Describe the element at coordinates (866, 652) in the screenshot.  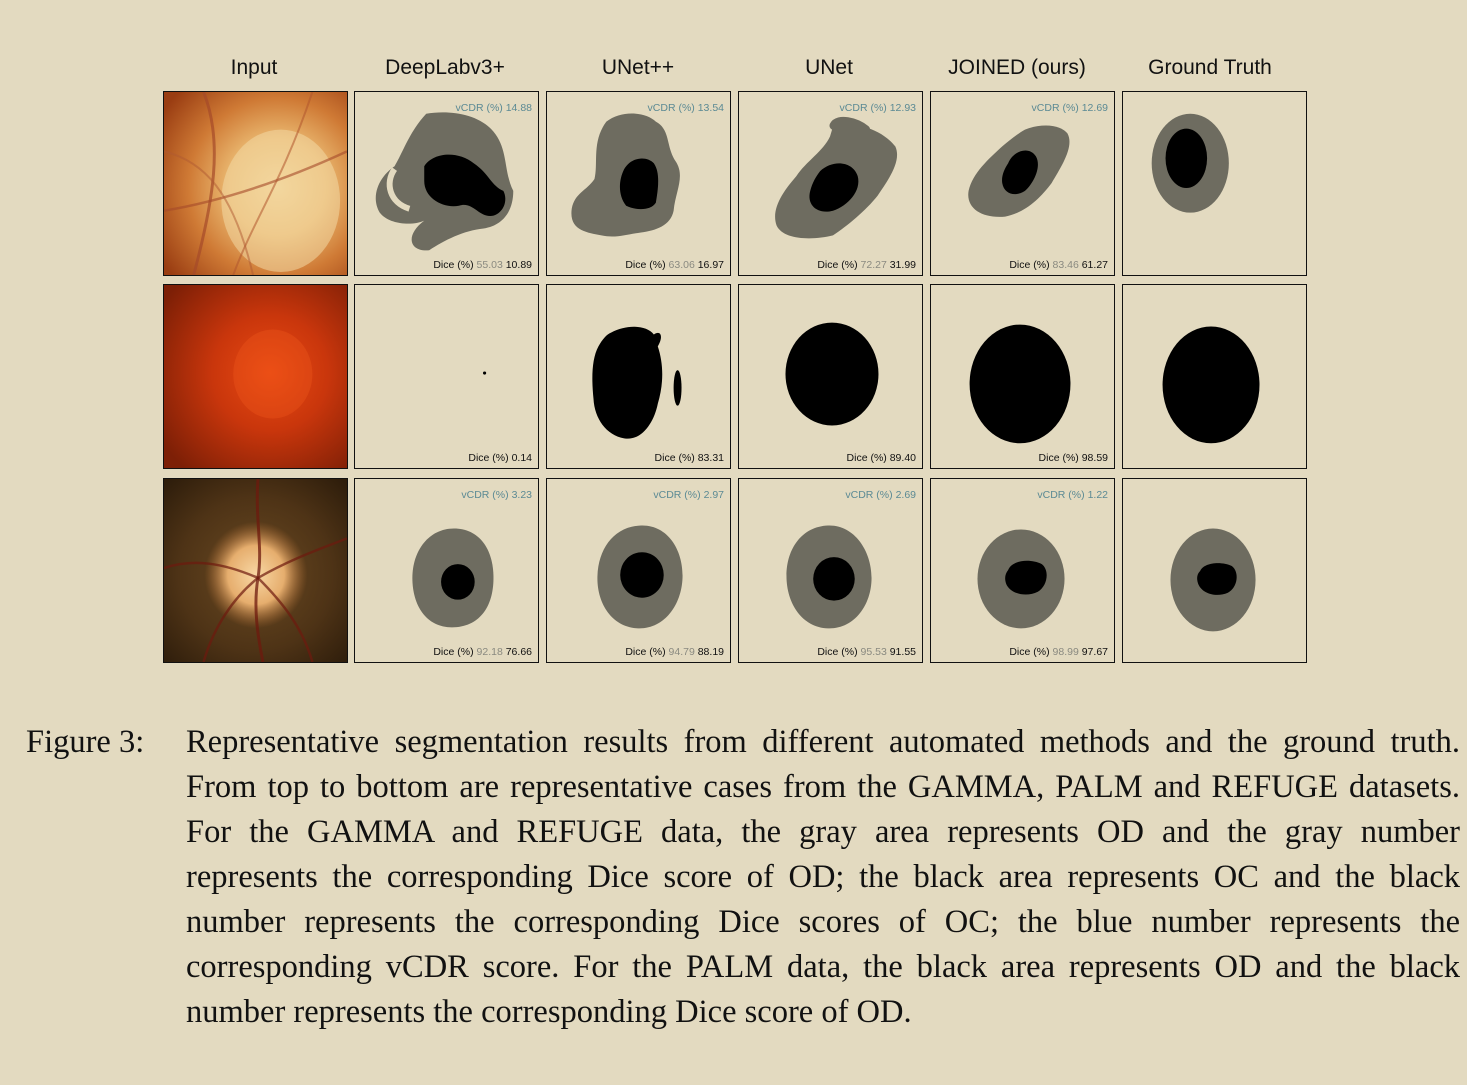
I see `dice-score: Dice (%) 95.53 91.55` at that location.